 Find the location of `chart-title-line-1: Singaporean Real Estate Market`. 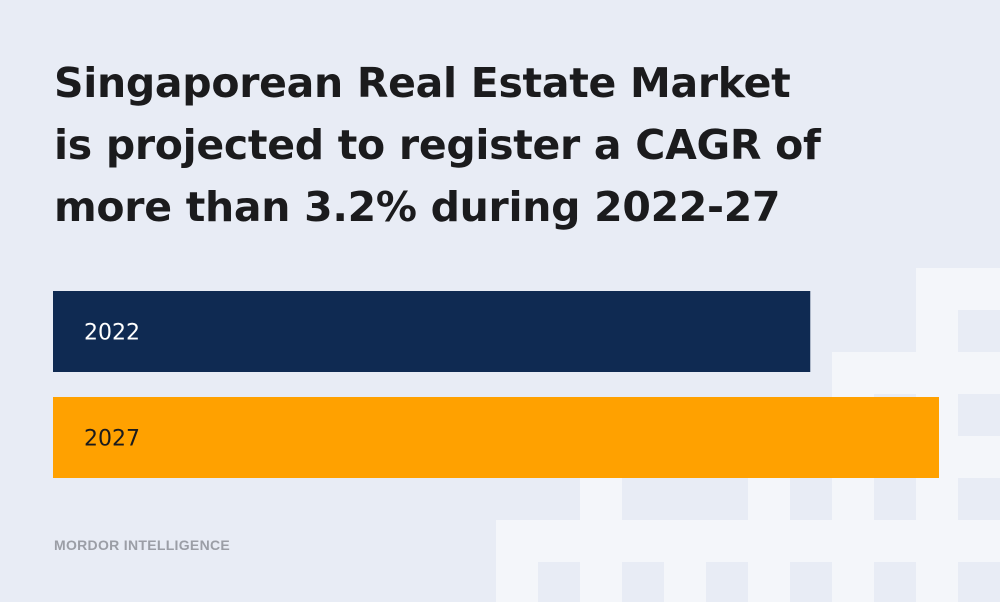

chart-title-line-1: Singaporean Real Estate Market is located at coordinates (422, 83).